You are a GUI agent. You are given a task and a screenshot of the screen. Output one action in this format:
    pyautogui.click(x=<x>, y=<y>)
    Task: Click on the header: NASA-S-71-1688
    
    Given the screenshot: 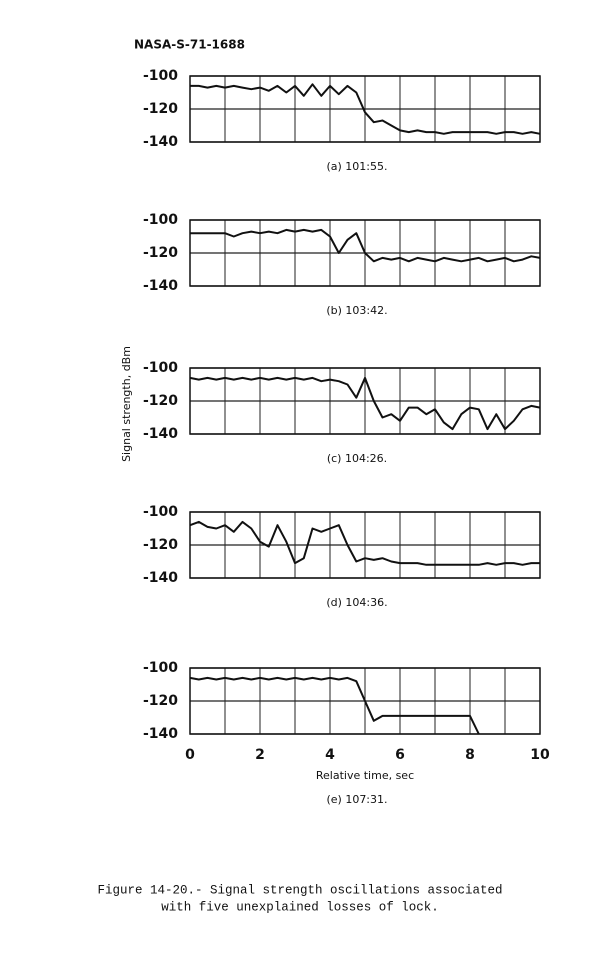 What is the action you would take?
    pyautogui.click(x=189, y=45)
    